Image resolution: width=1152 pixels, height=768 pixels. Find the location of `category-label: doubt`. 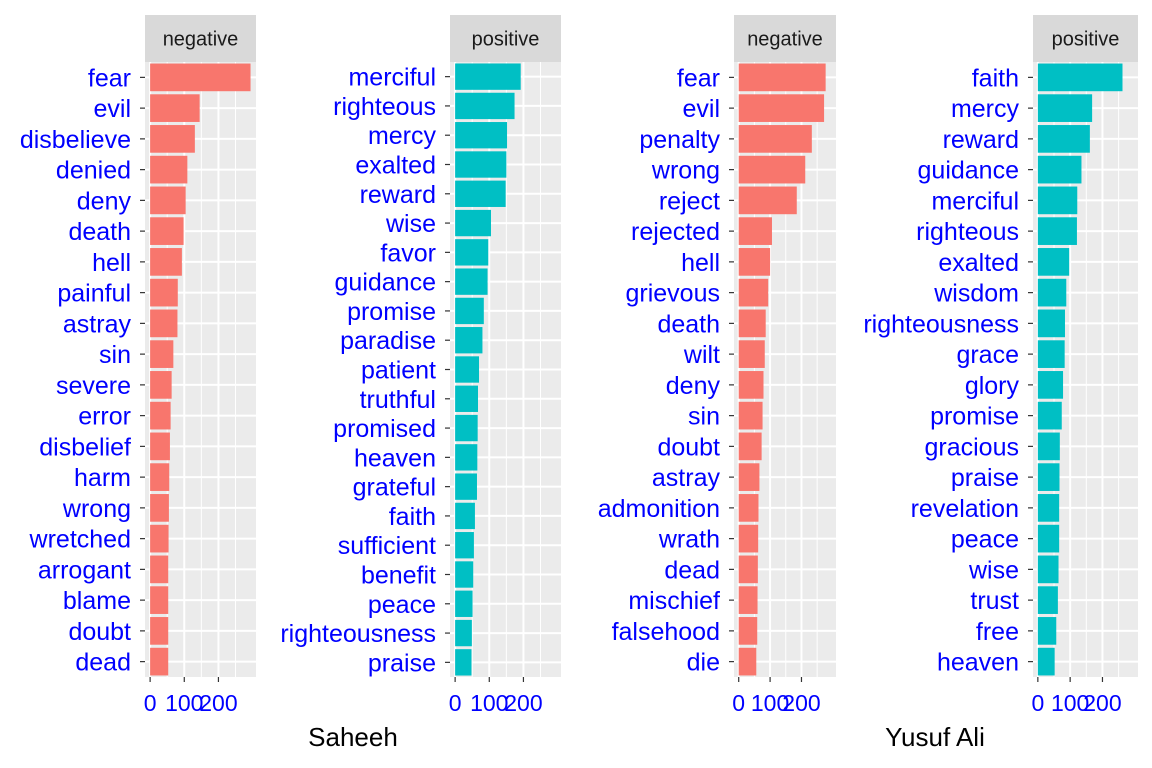

category-label: doubt is located at coordinates (688, 447).